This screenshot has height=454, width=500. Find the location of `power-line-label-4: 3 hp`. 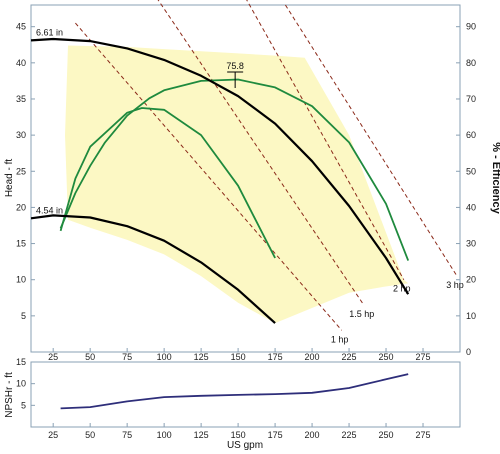

power-line-label-4: 3 hp is located at coordinates (455, 285).